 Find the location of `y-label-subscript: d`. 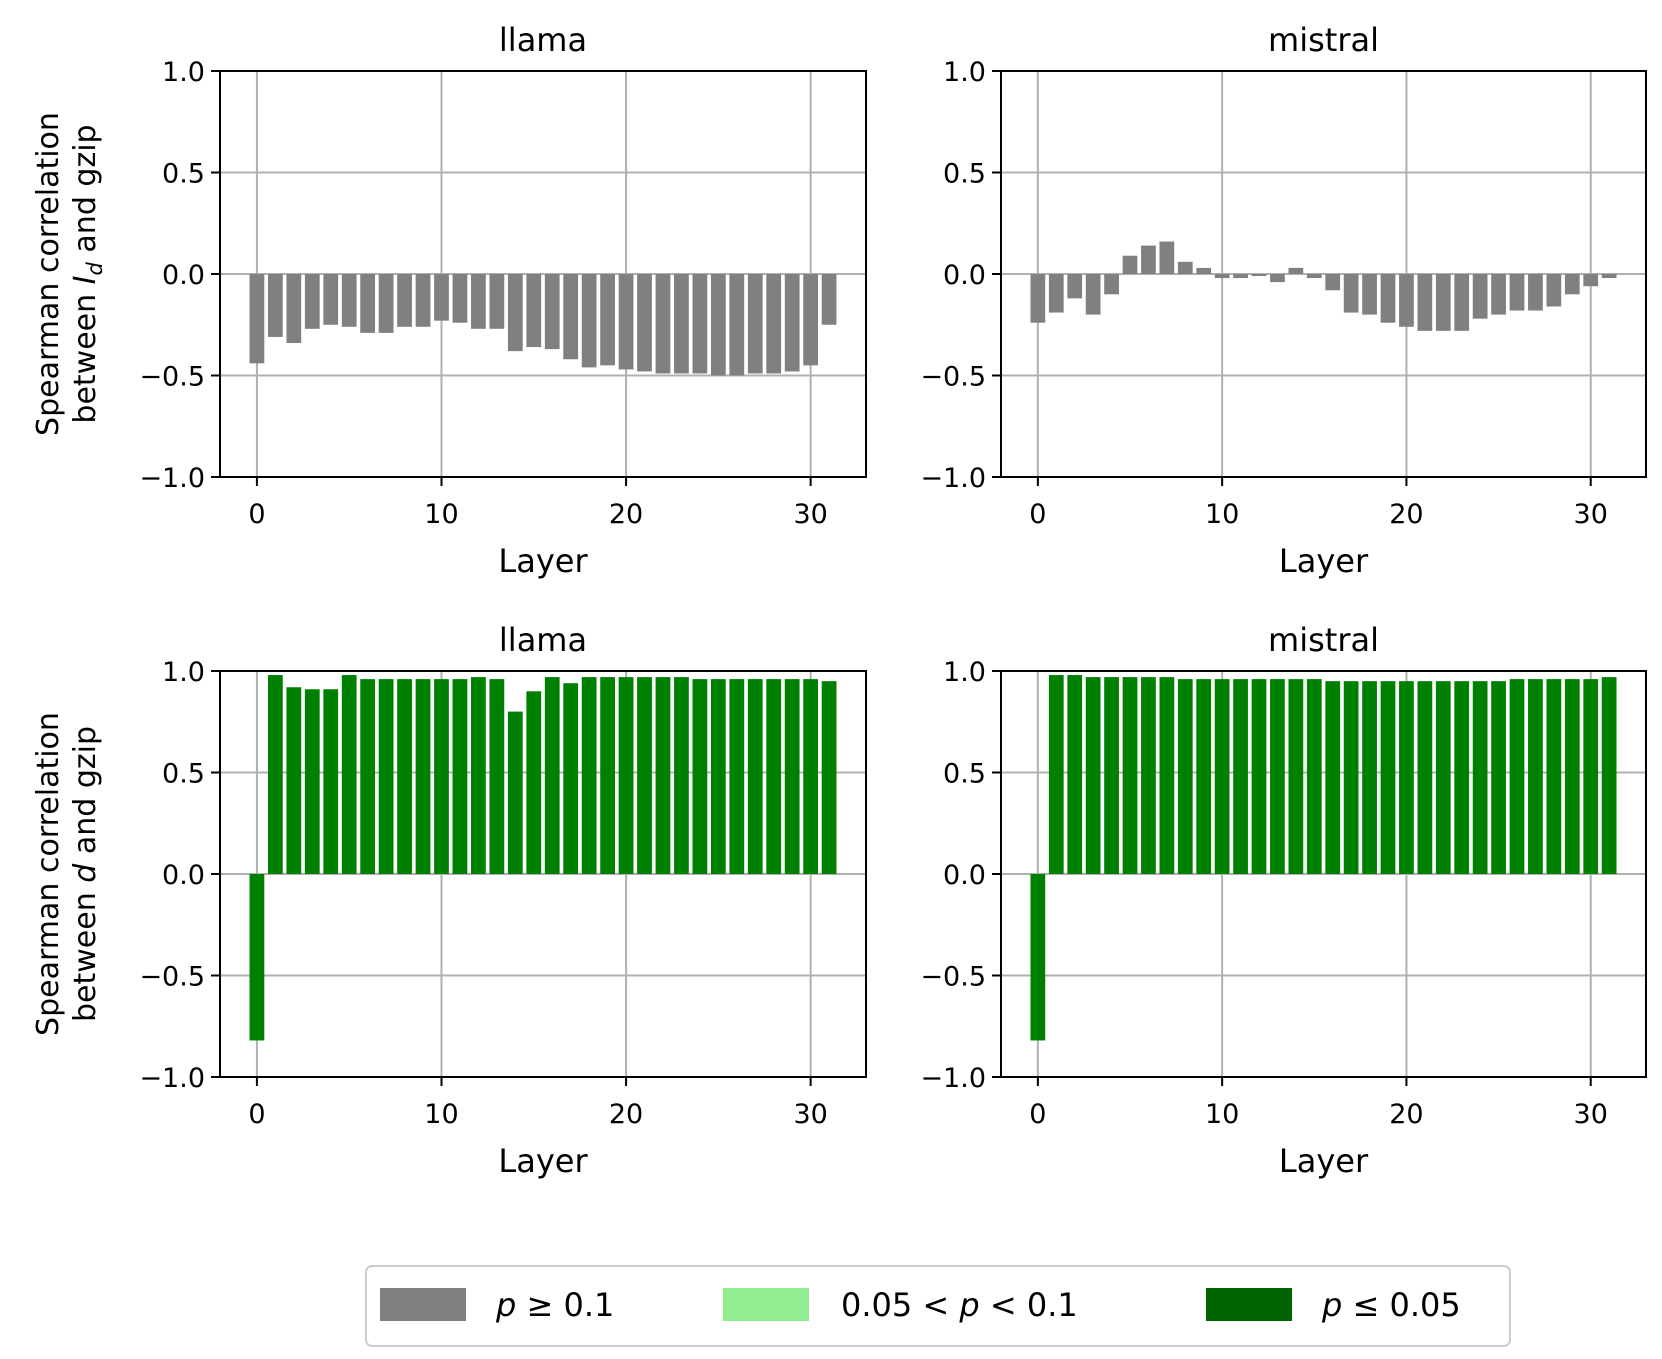

y-label-subscript: d is located at coordinates (95, 268).